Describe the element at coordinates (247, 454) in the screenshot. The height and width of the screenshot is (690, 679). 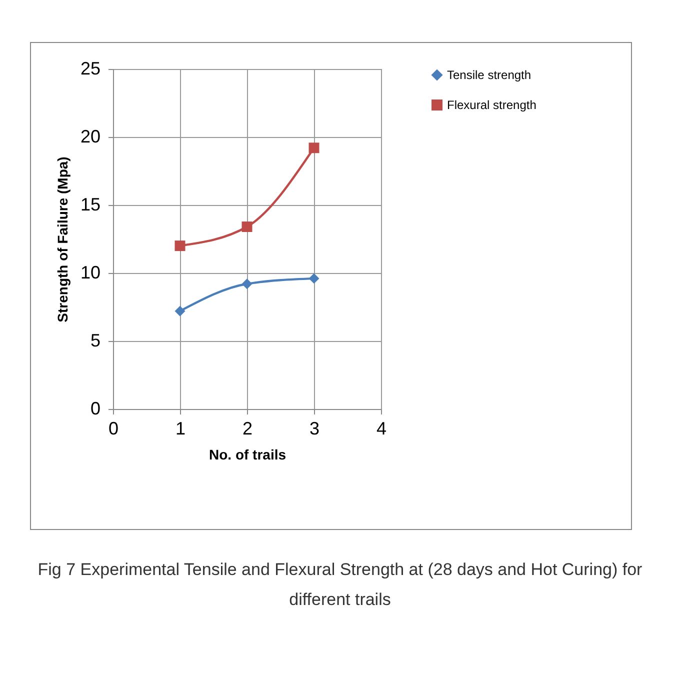
I see `x-axis-title: No. of trails` at that location.